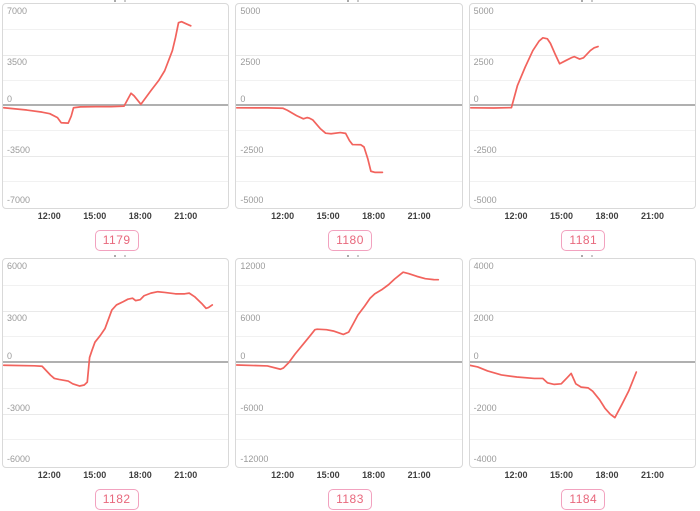  I want to click on y-axis-label: -3500, so click(19, 149).